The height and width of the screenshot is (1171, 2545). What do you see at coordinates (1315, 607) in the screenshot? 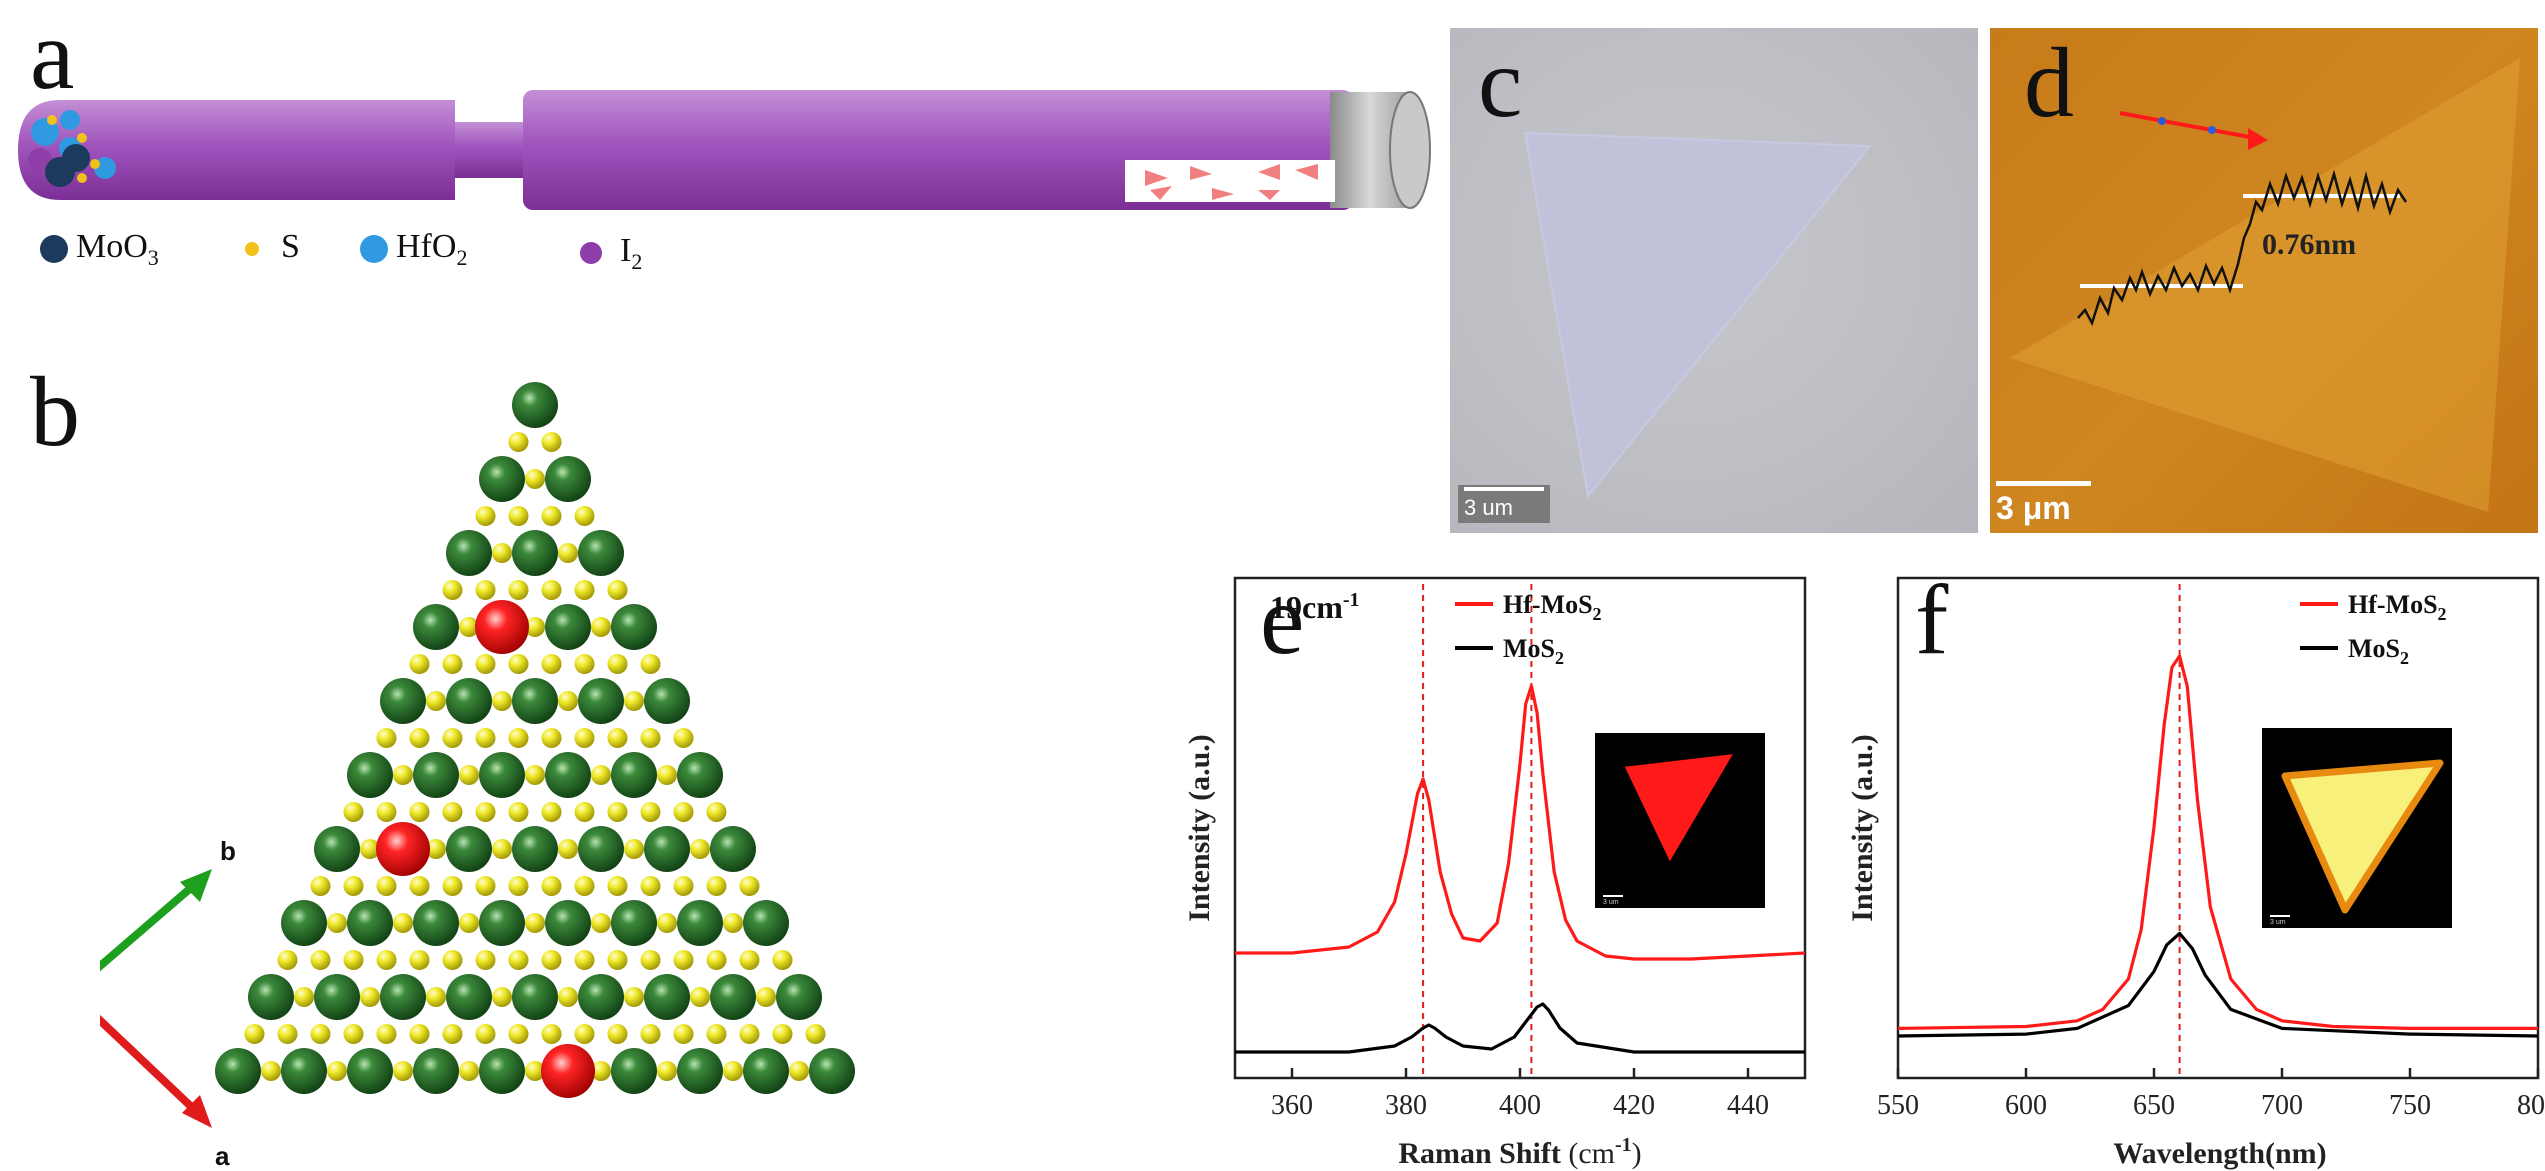
I see `raman-annotation: 19cm-1` at bounding box center [1315, 607].